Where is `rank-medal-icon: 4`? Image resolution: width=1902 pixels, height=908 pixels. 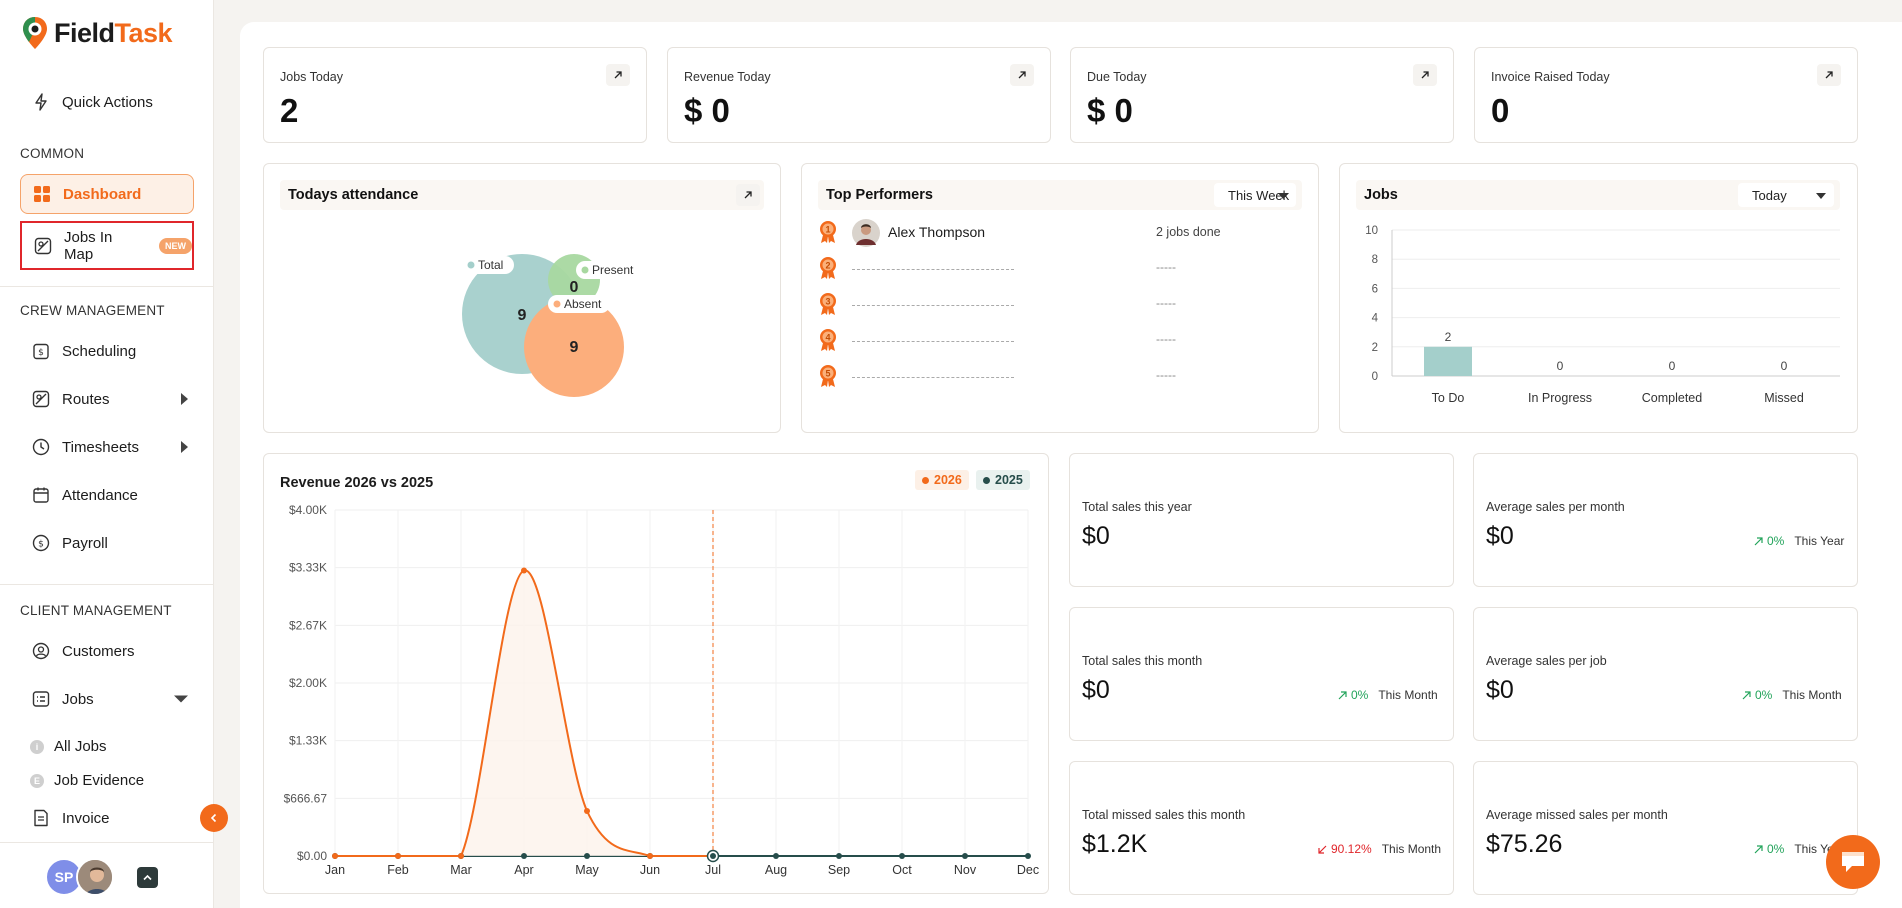
rank-medal-icon: 4 is located at coordinates (828, 340).